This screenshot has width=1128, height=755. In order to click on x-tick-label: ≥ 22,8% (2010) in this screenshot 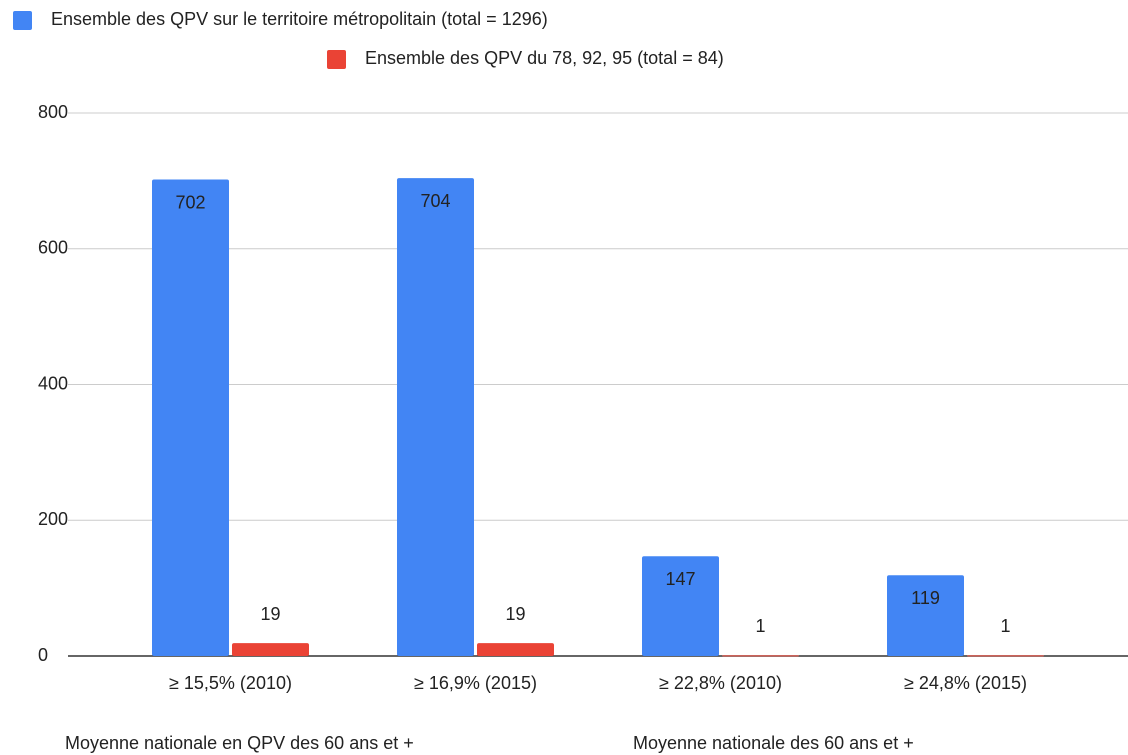, I will do `click(720, 683)`.